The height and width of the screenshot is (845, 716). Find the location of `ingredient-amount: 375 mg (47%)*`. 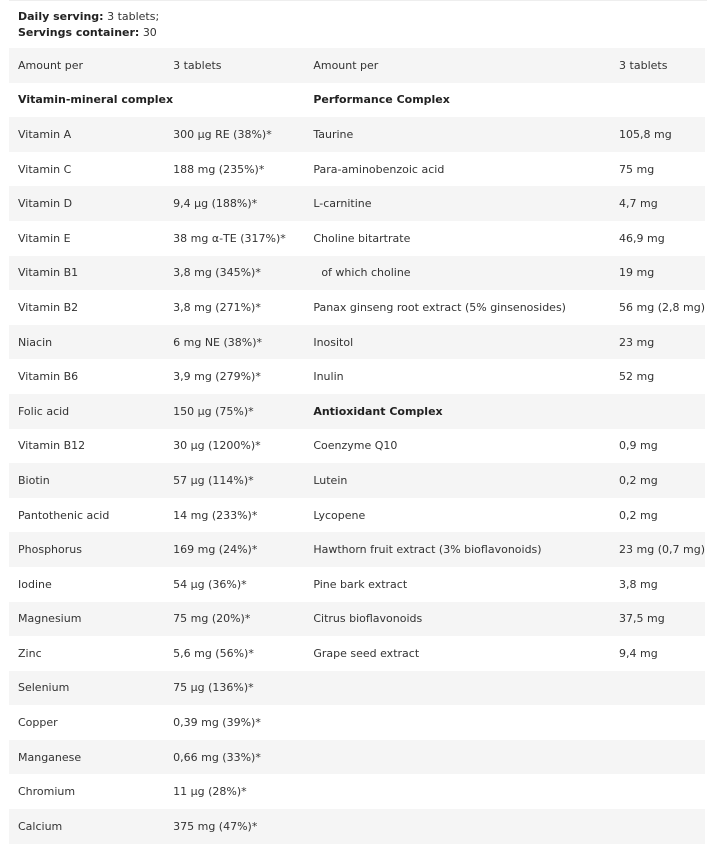

ingredient-amount: 375 mg (47%)* is located at coordinates (215, 826).